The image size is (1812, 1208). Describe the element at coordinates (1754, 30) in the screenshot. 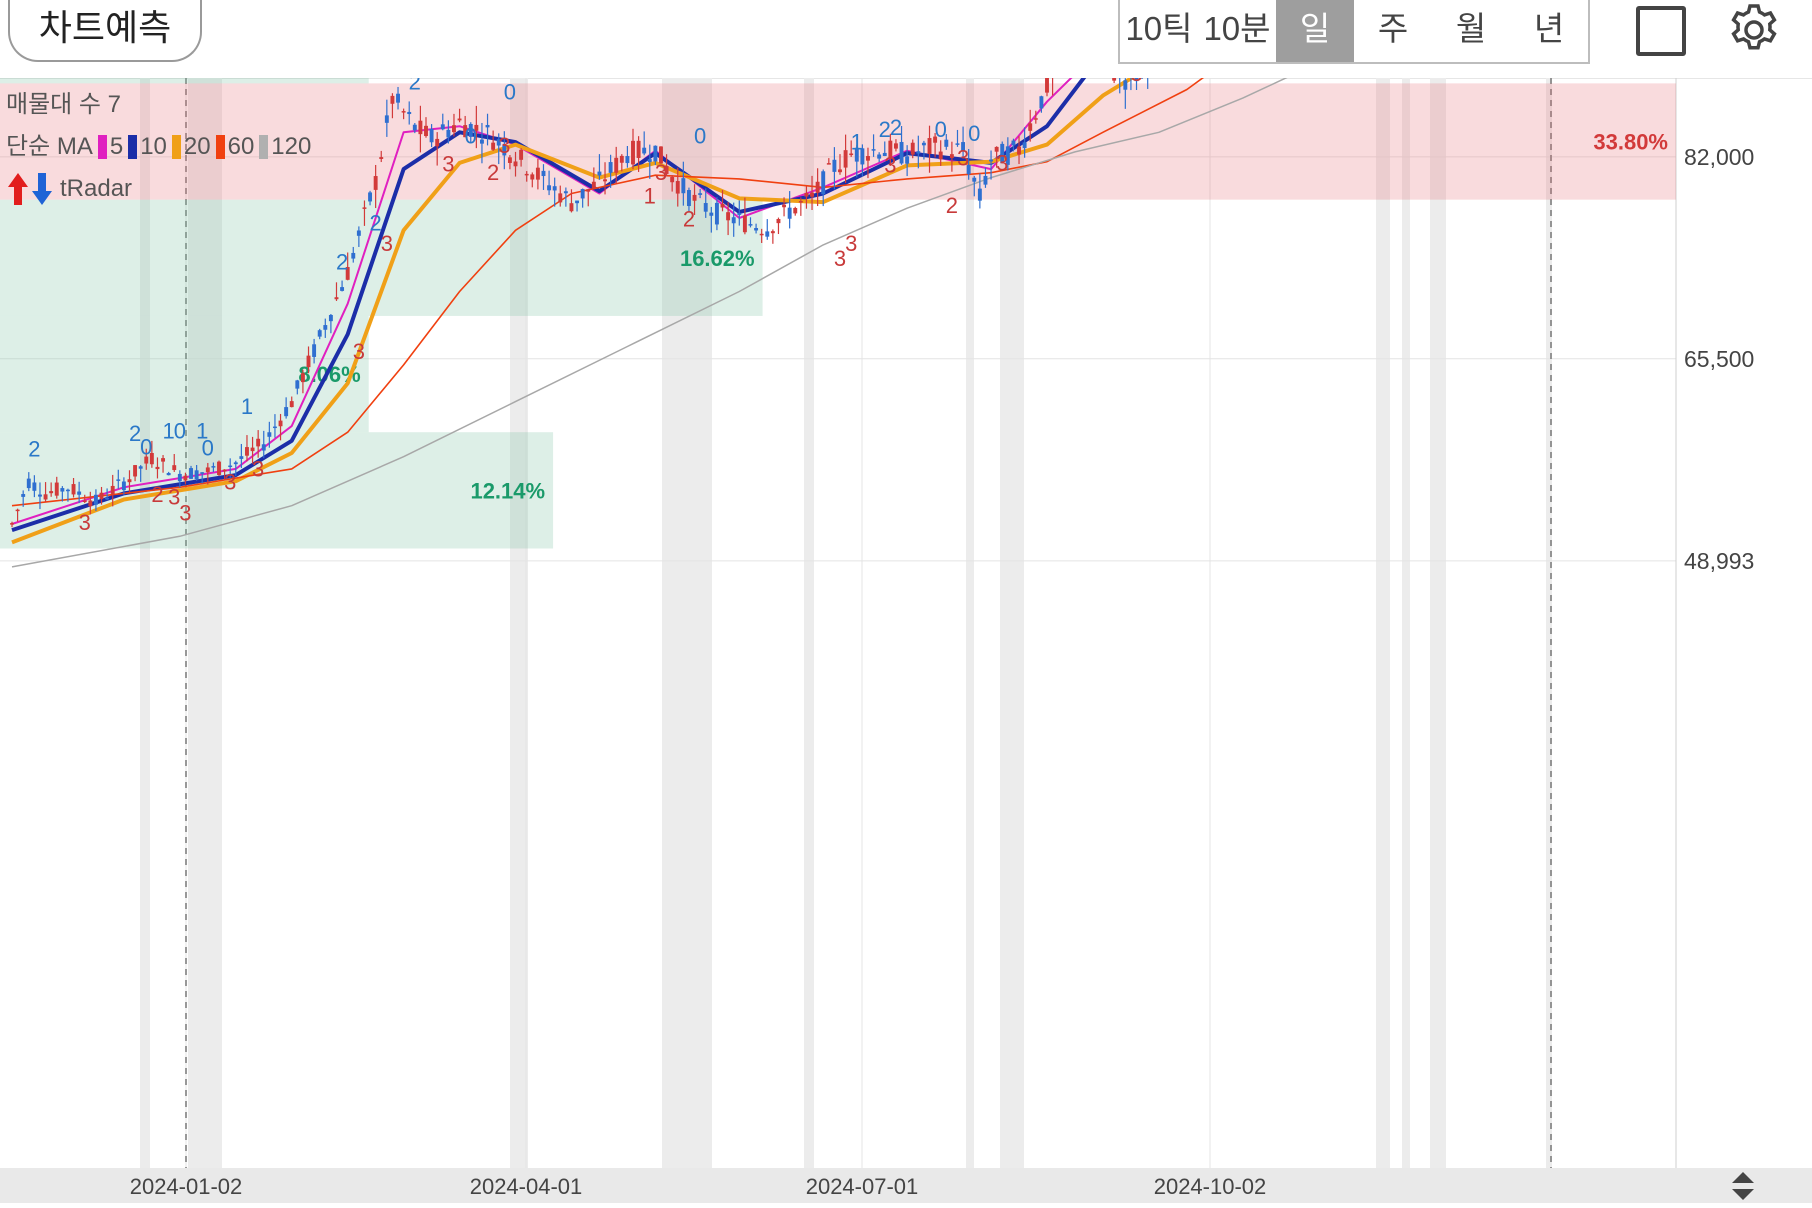

I see `gear-icon` at that location.